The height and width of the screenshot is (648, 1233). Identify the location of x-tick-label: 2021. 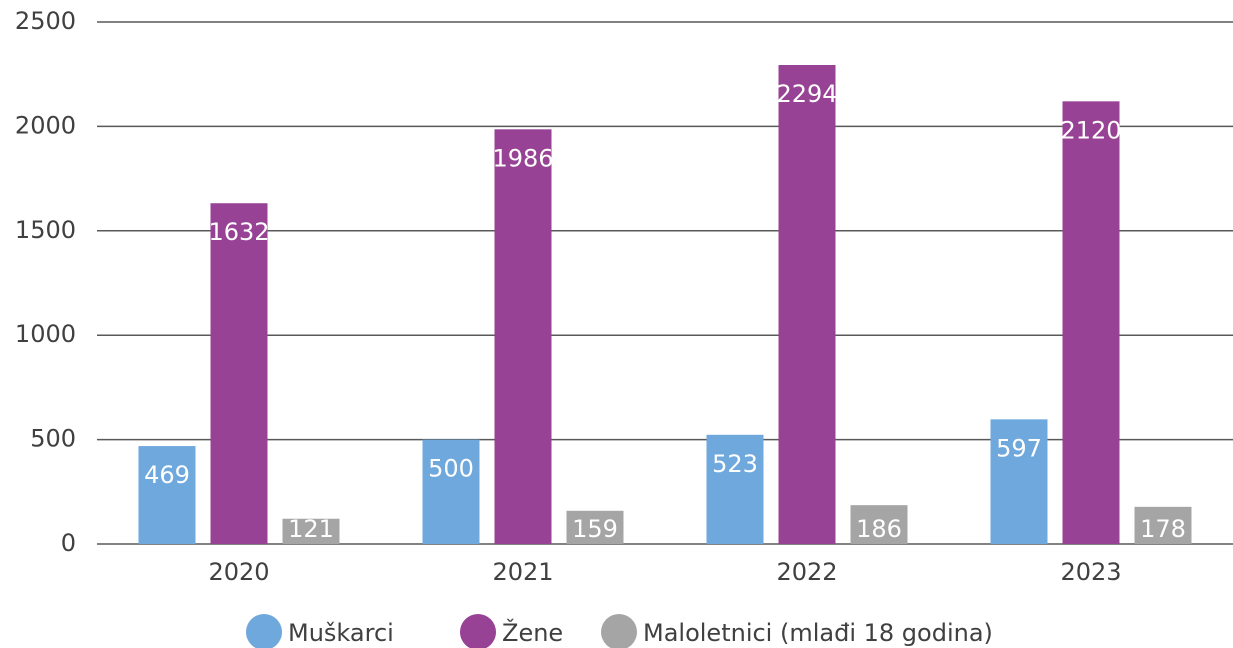
(522, 572).